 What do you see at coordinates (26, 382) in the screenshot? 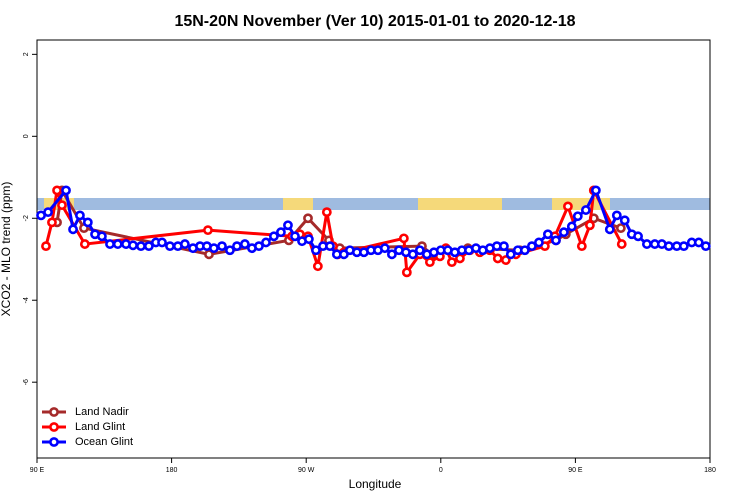
I see `y-tick-label: -6` at bounding box center [26, 382].